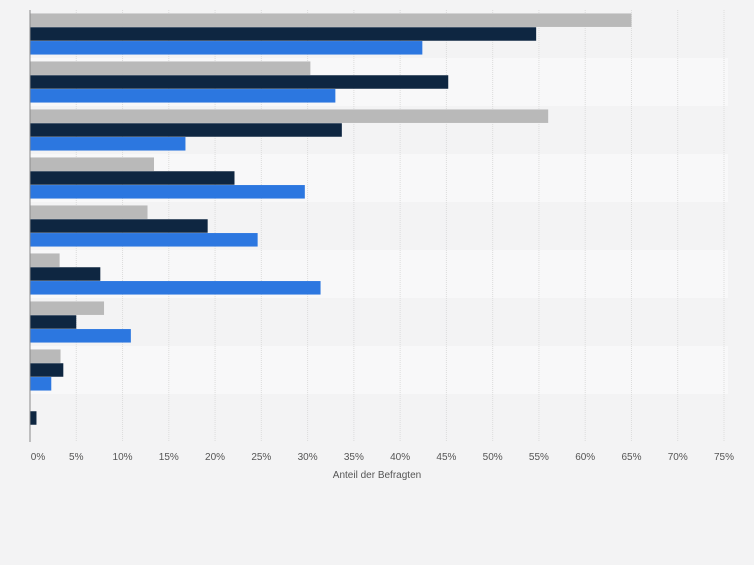  What do you see at coordinates (308, 457) in the screenshot?
I see `x-tick-label: 30%` at bounding box center [308, 457].